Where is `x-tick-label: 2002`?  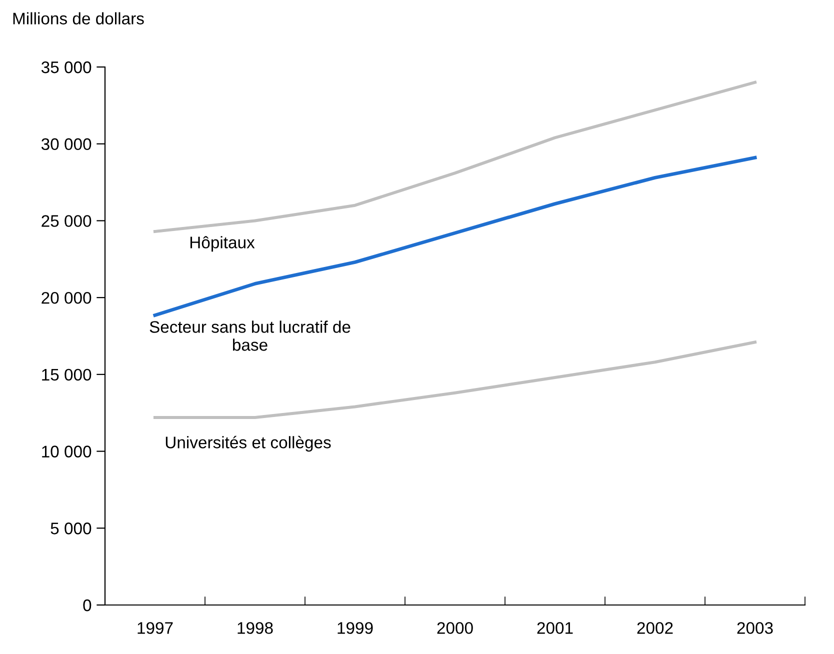 x-tick-label: 2002 is located at coordinates (655, 628).